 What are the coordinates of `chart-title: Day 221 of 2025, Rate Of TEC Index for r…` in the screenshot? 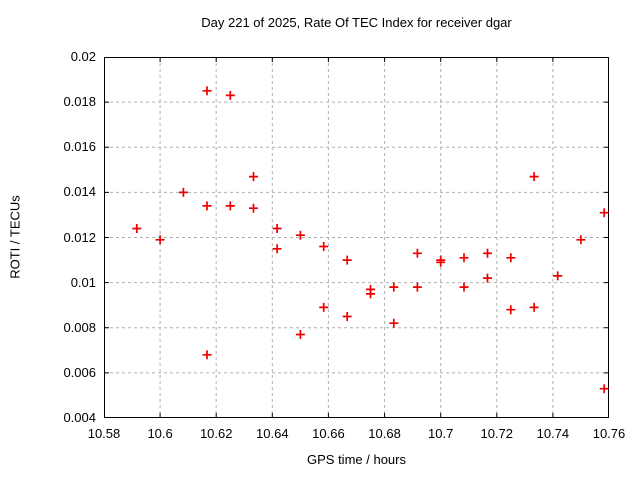 It's located at (356, 22).